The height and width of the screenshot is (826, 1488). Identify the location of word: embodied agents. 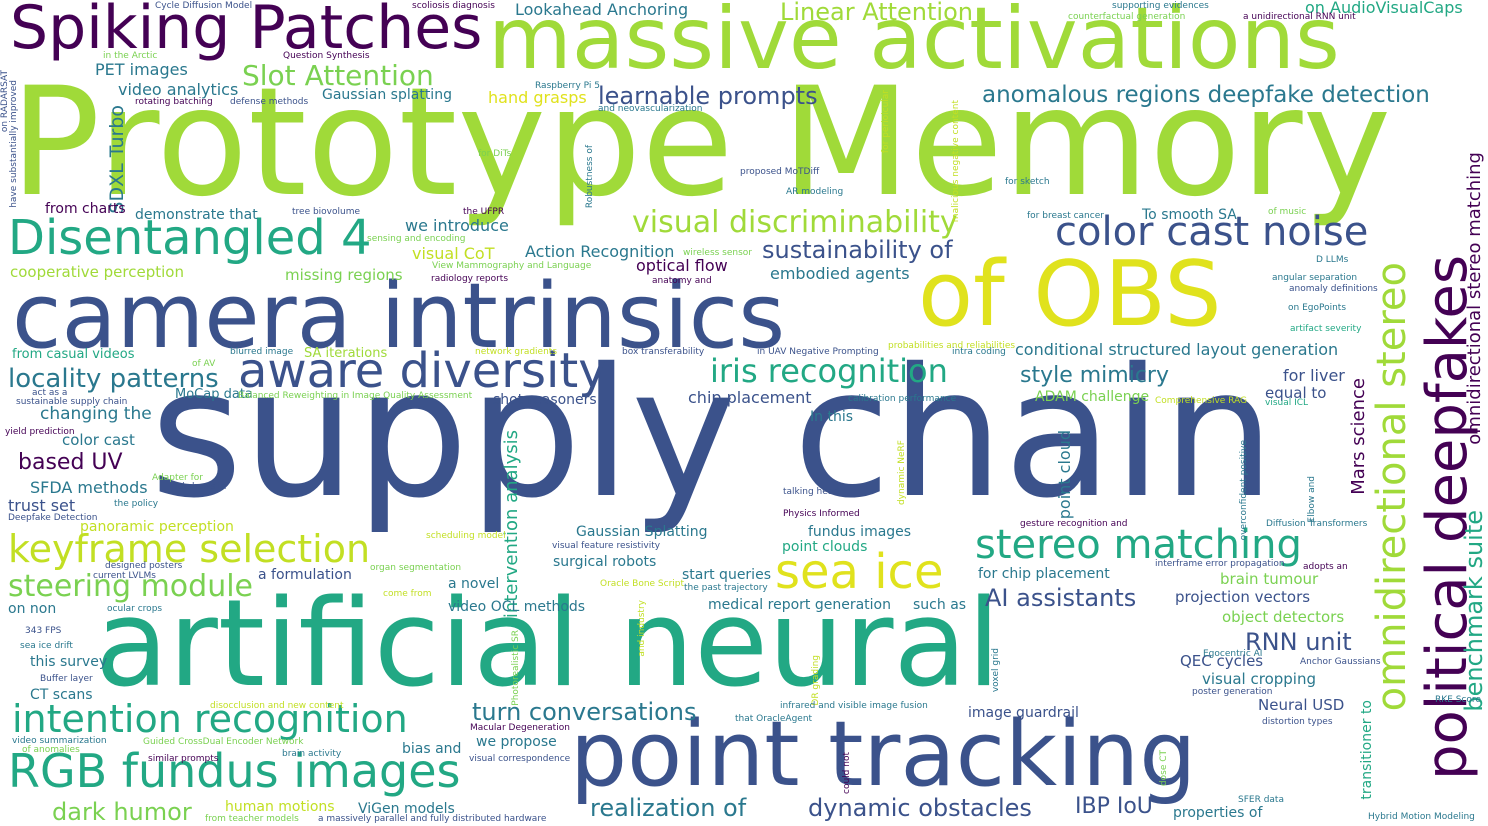
(840, 273).